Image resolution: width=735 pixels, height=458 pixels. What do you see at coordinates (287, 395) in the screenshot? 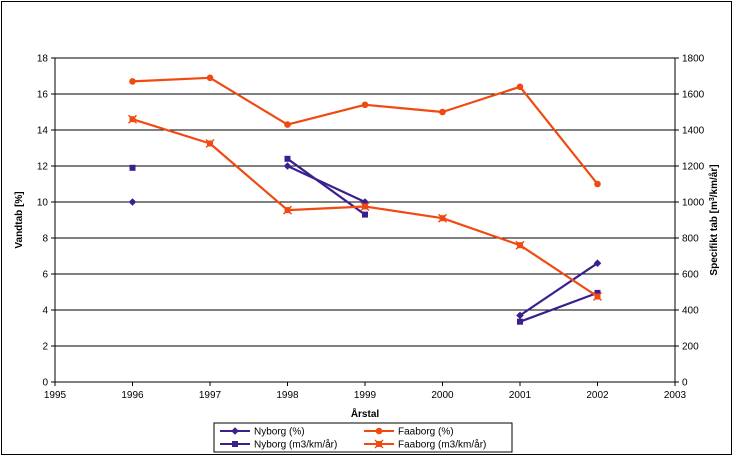
I see `x-tick-label: 1998` at bounding box center [287, 395].